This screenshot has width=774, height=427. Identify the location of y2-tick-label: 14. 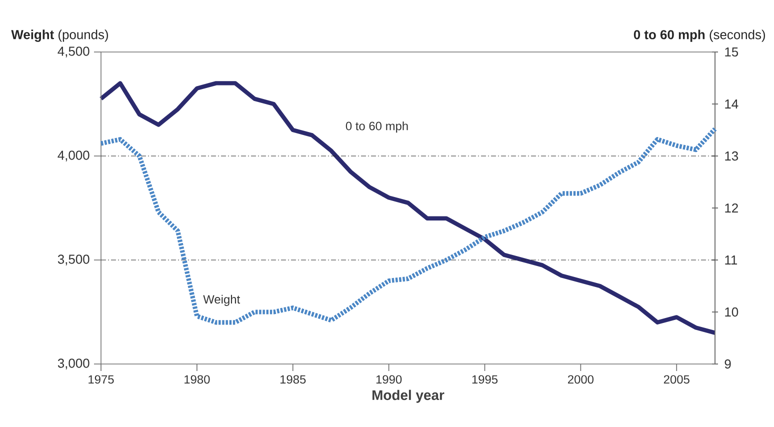
(731, 104).